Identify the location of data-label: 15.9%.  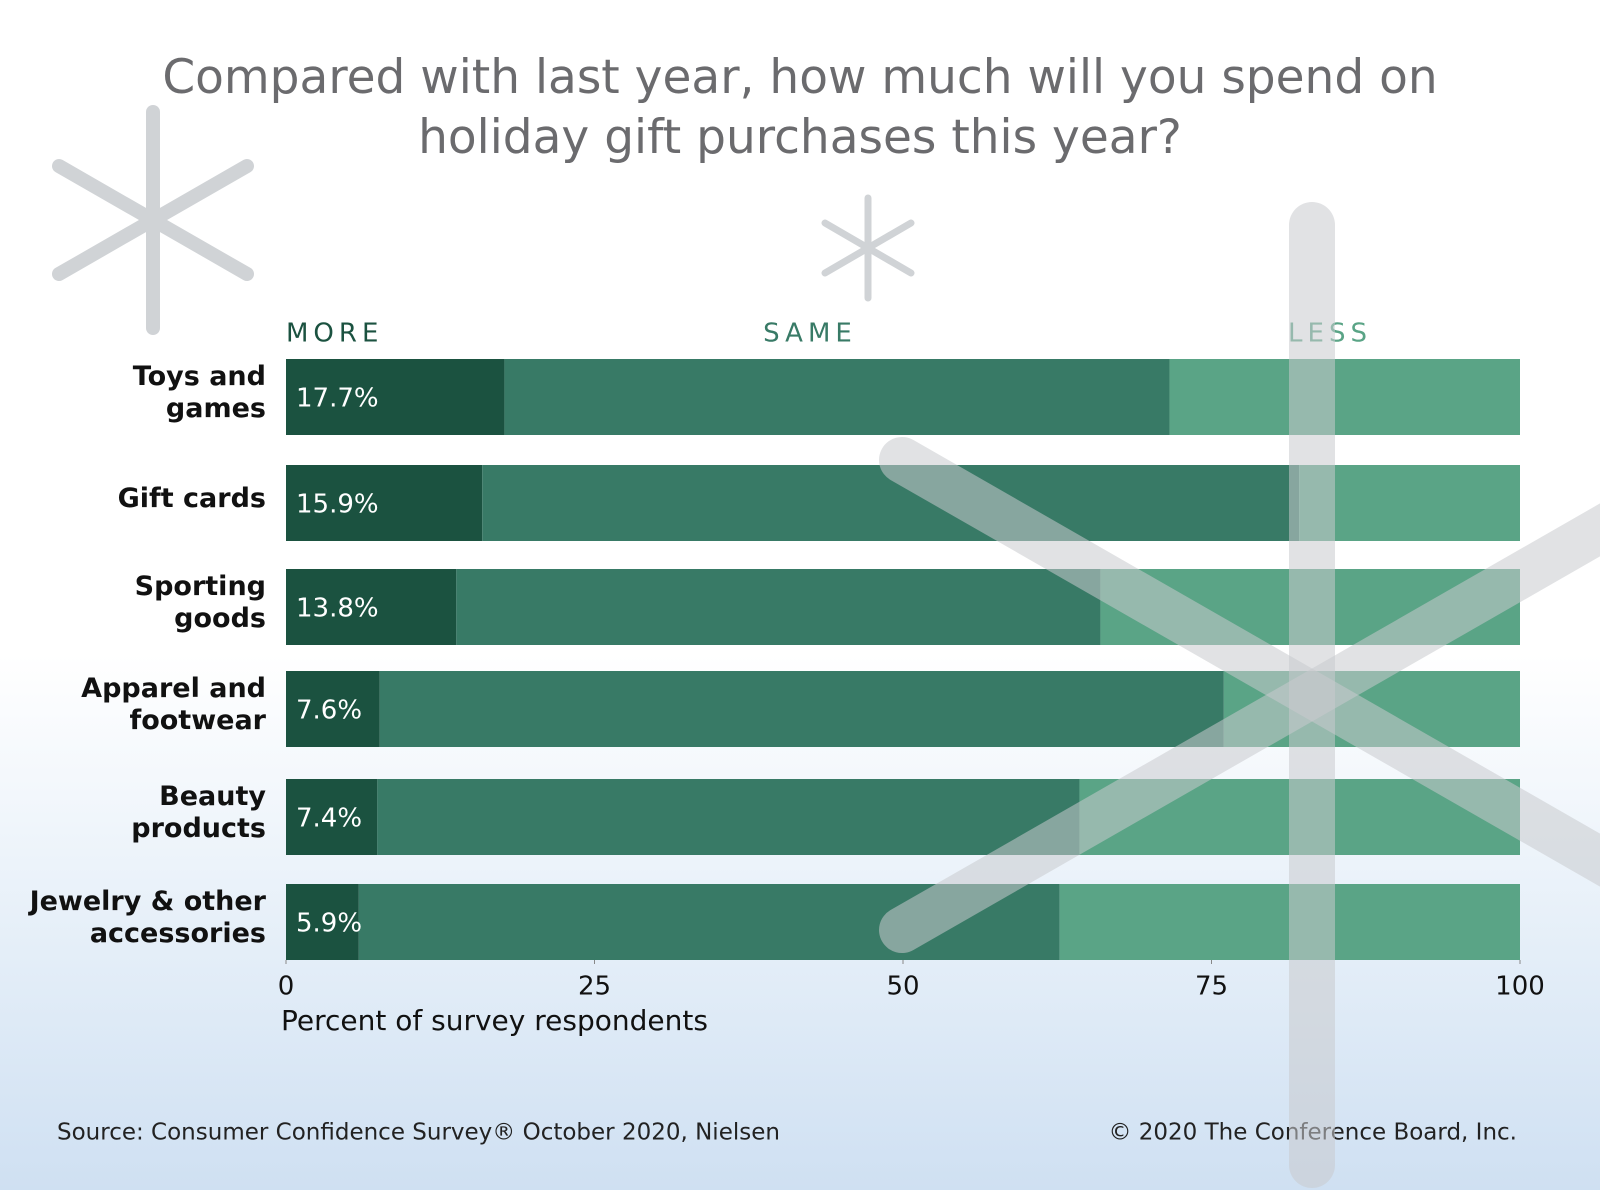
(337, 505).